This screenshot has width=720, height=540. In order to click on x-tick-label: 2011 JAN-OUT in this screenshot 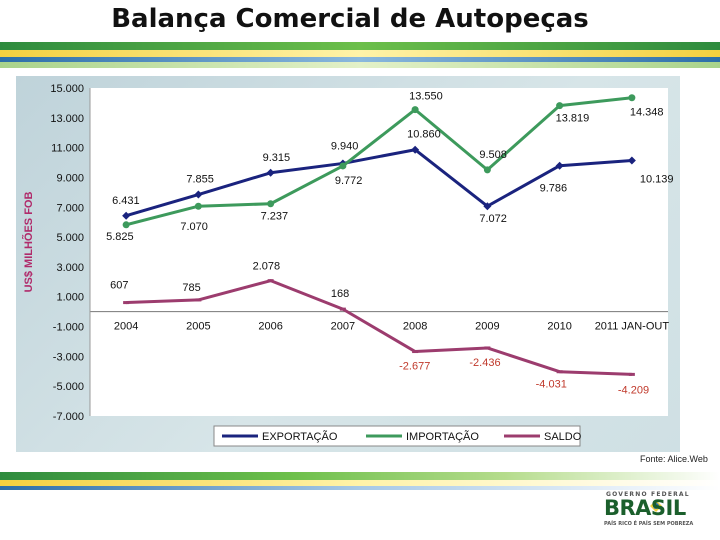, I will do `click(632, 327)`.